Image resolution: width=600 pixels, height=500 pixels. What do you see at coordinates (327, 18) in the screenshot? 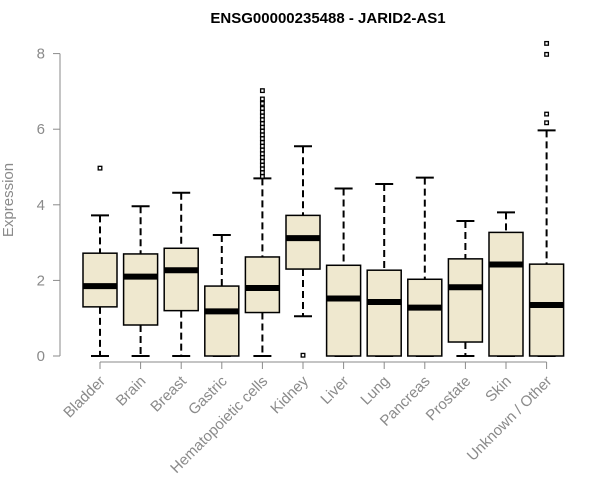
I see `chart-title: ENSG00000235488 - JARID2-AS1` at bounding box center [327, 18].